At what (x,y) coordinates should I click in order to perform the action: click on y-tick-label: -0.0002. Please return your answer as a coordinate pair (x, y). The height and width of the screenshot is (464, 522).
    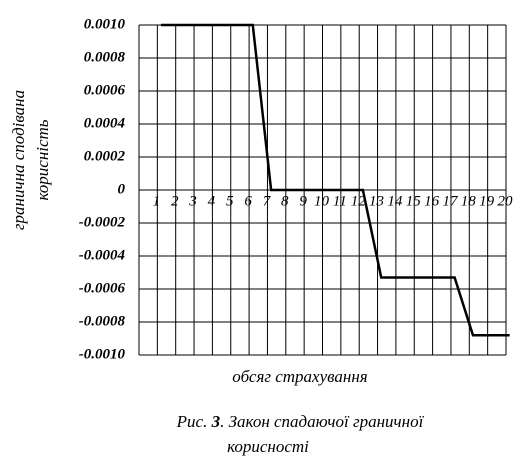
    Looking at the image, I should click on (102, 222).